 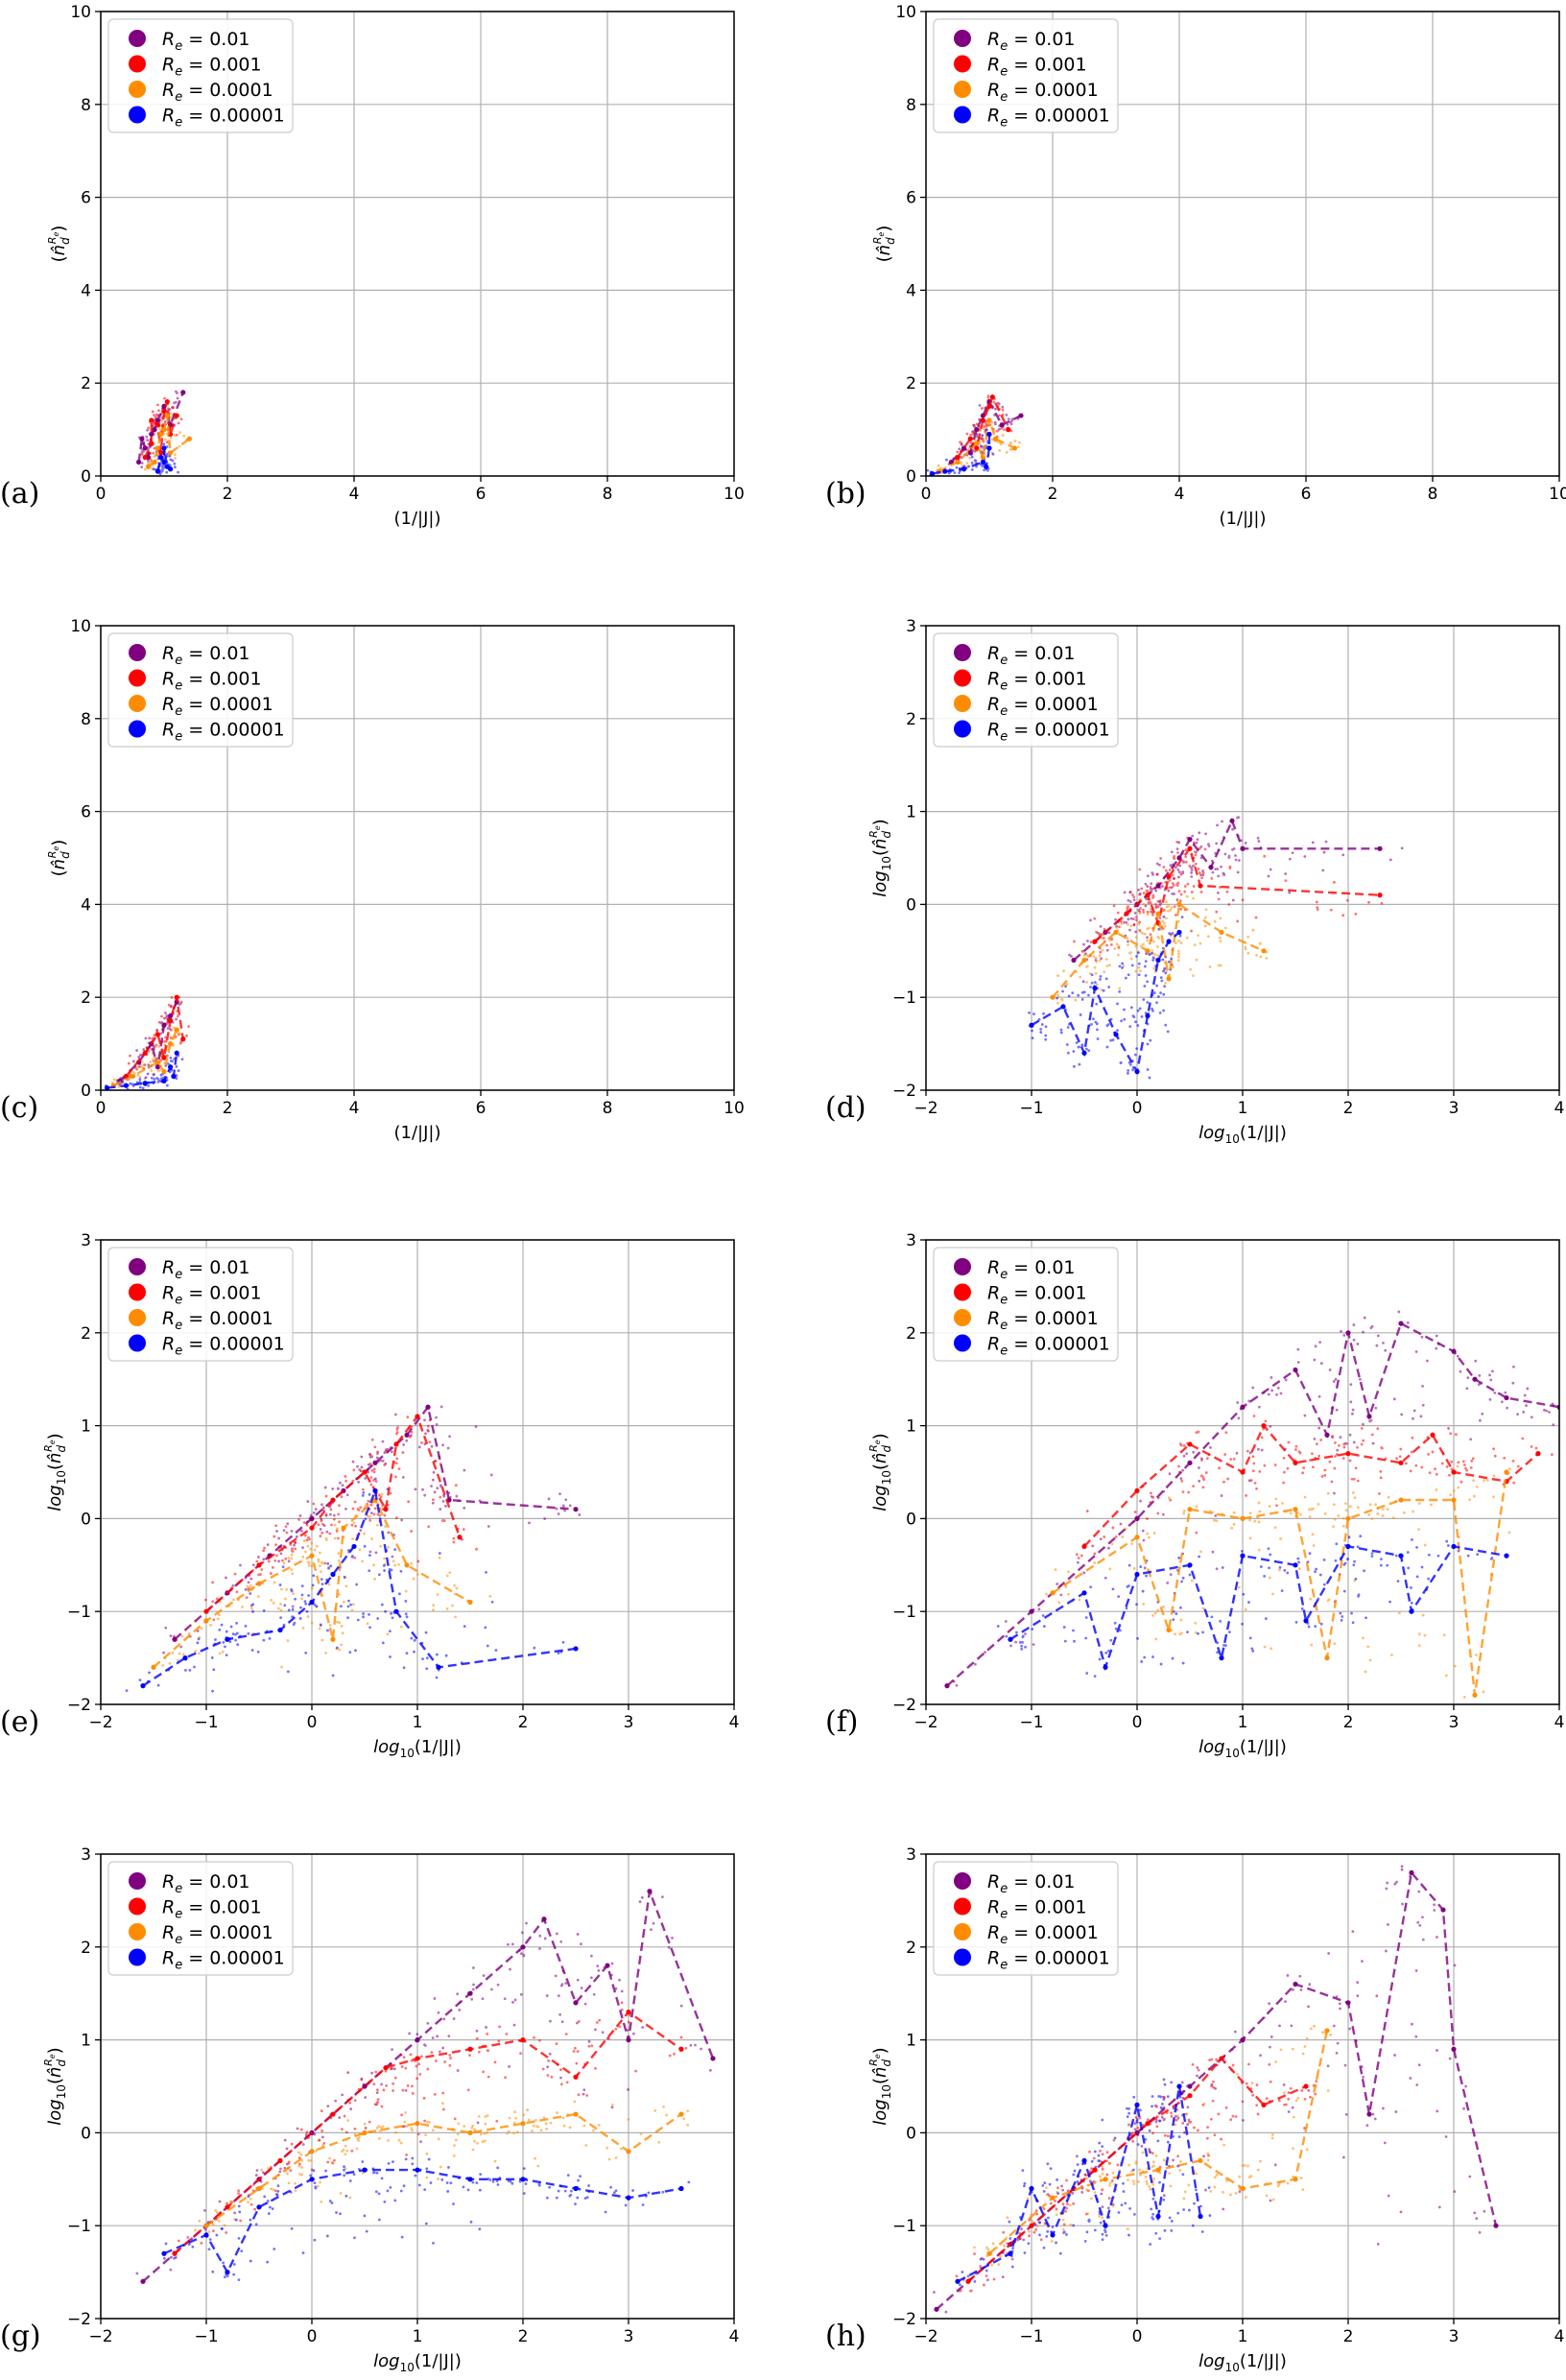 I want to click on y-tick-label: 4, so click(x=86, y=905).